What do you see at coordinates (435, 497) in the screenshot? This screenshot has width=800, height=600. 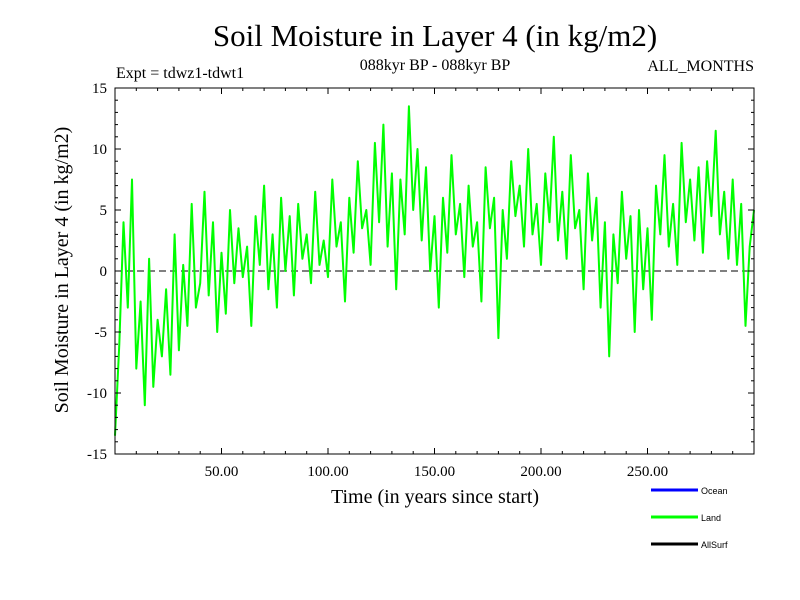 I see `x-axis-label: Time (in years since start)` at bounding box center [435, 497].